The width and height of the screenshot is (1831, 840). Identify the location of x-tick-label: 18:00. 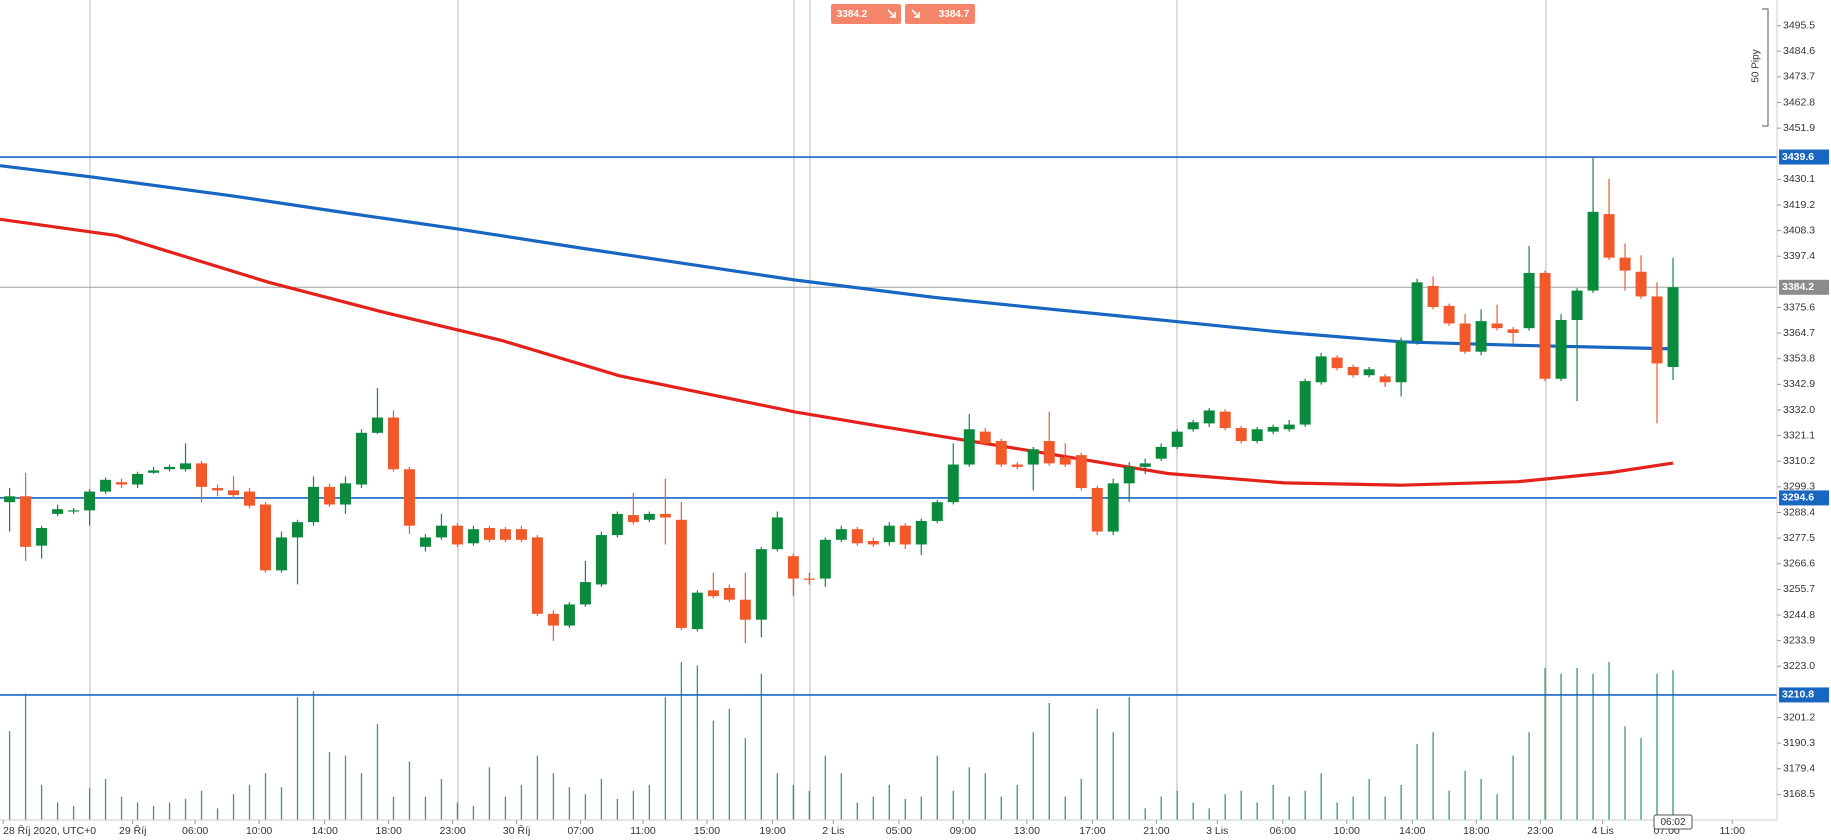
(1476, 831).